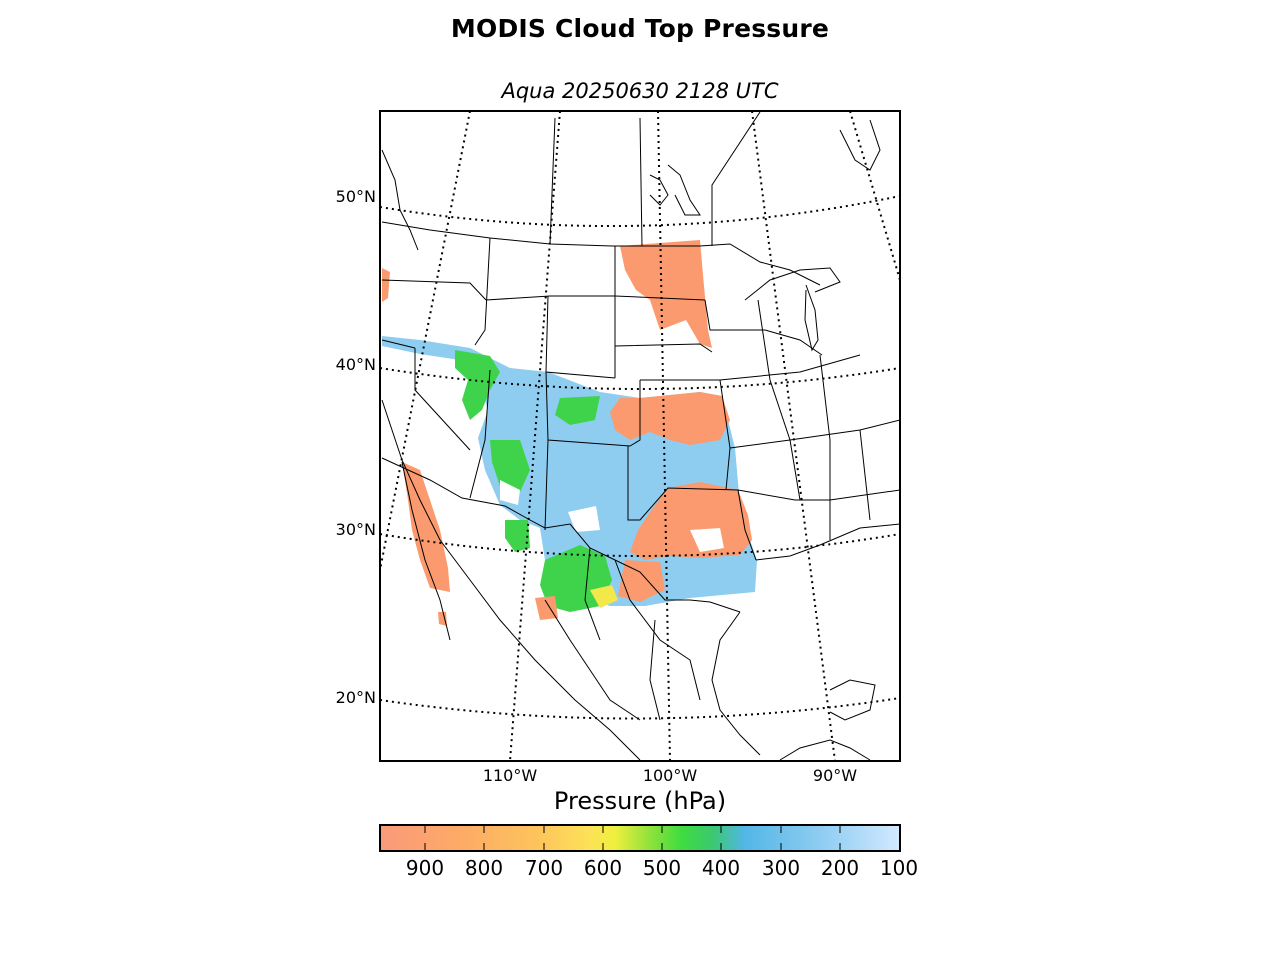 This screenshot has height=960, width=1280. Describe the element at coordinates (640, 801) in the screenshot. I see `colorbar-label: Pressure (hPa)` at that location.